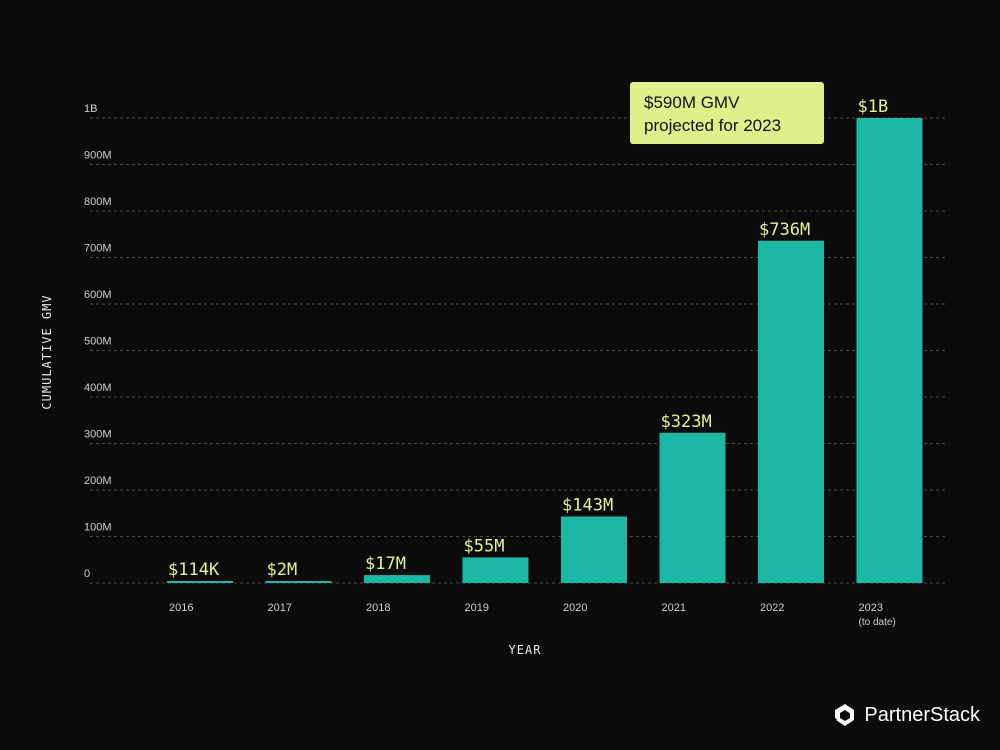 Image resolution: width=1000 pixels, height=750 pixels. I want to click on x-tick-label: 2023, so click(871, 608).